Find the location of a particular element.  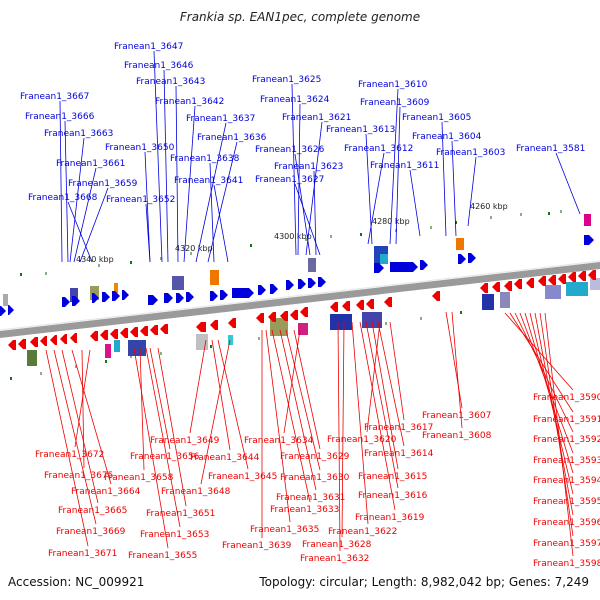

forward-gene-label: Franean1_3636 is located at coordinates (232, 138).